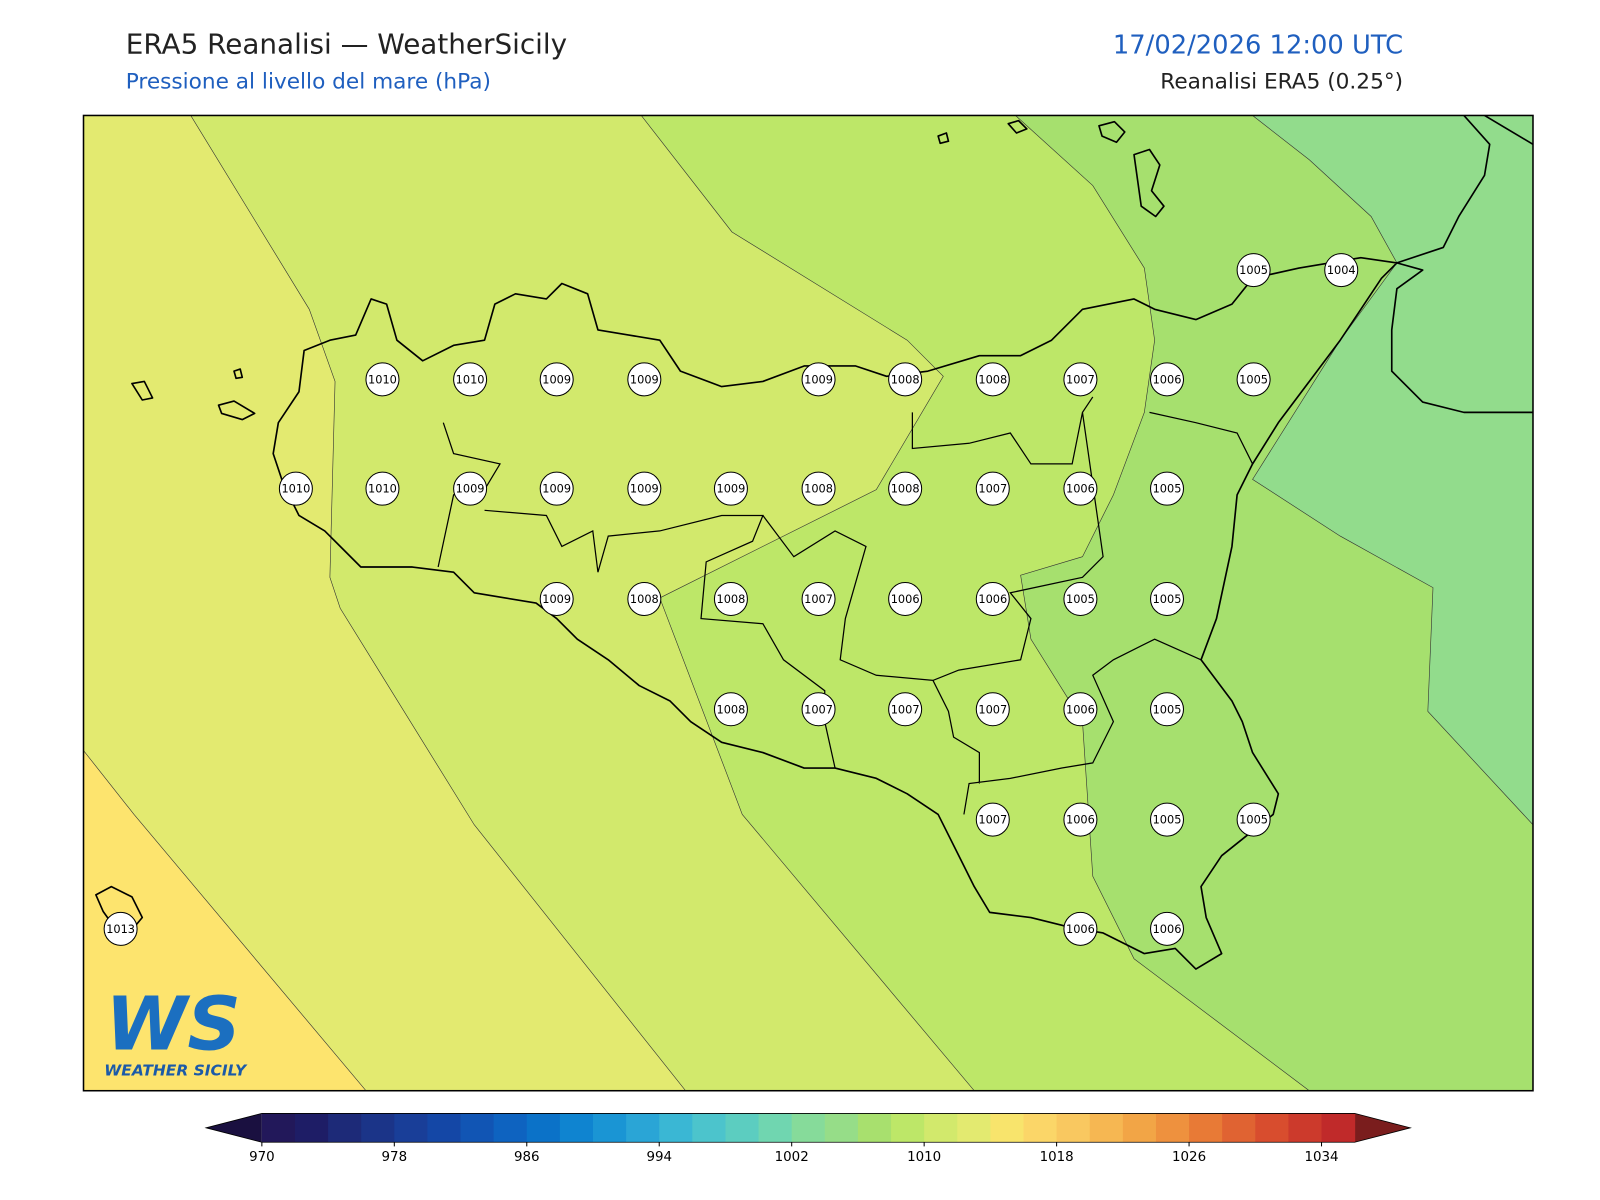 This screenshot has width=1600, height=1200. I want to click on colorbar-tick-label: 986, so click(527, 1157).